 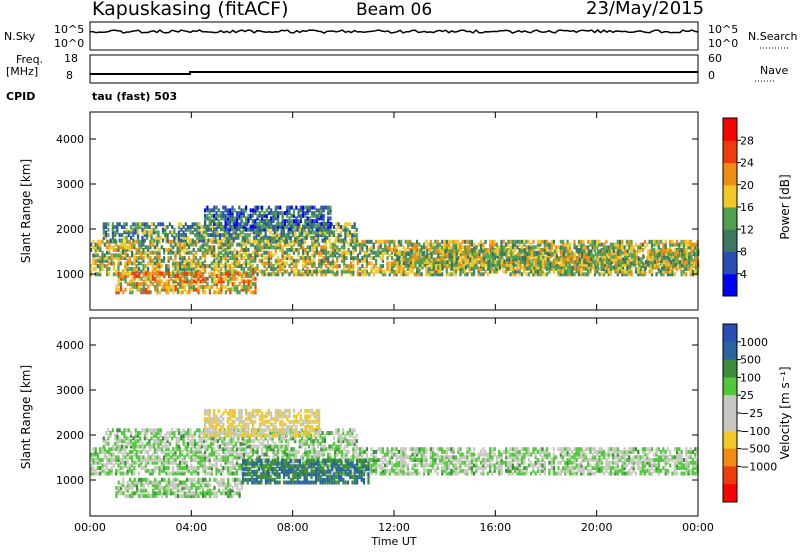 I want to click on cpid-value: tau (fast) 503, so click(x=135, y=96).